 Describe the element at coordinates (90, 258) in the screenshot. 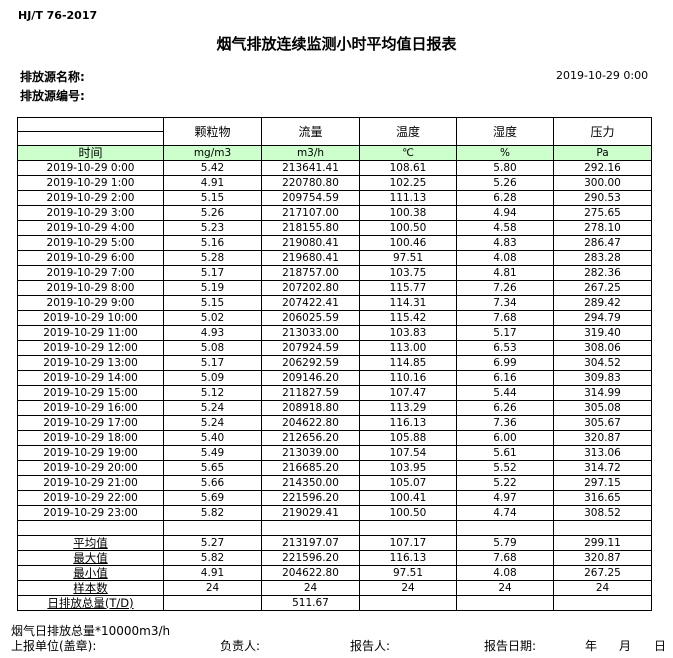

I see `row-label: 2019-10-29 6:00` at that location.